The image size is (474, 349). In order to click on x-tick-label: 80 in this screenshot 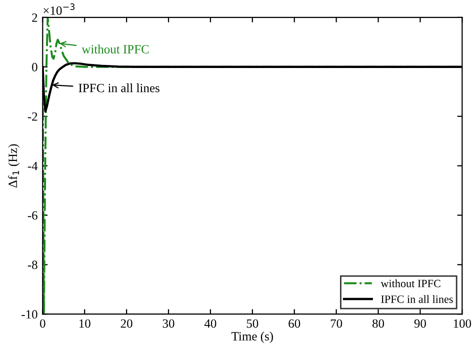, I will do `click(378, 323)`.